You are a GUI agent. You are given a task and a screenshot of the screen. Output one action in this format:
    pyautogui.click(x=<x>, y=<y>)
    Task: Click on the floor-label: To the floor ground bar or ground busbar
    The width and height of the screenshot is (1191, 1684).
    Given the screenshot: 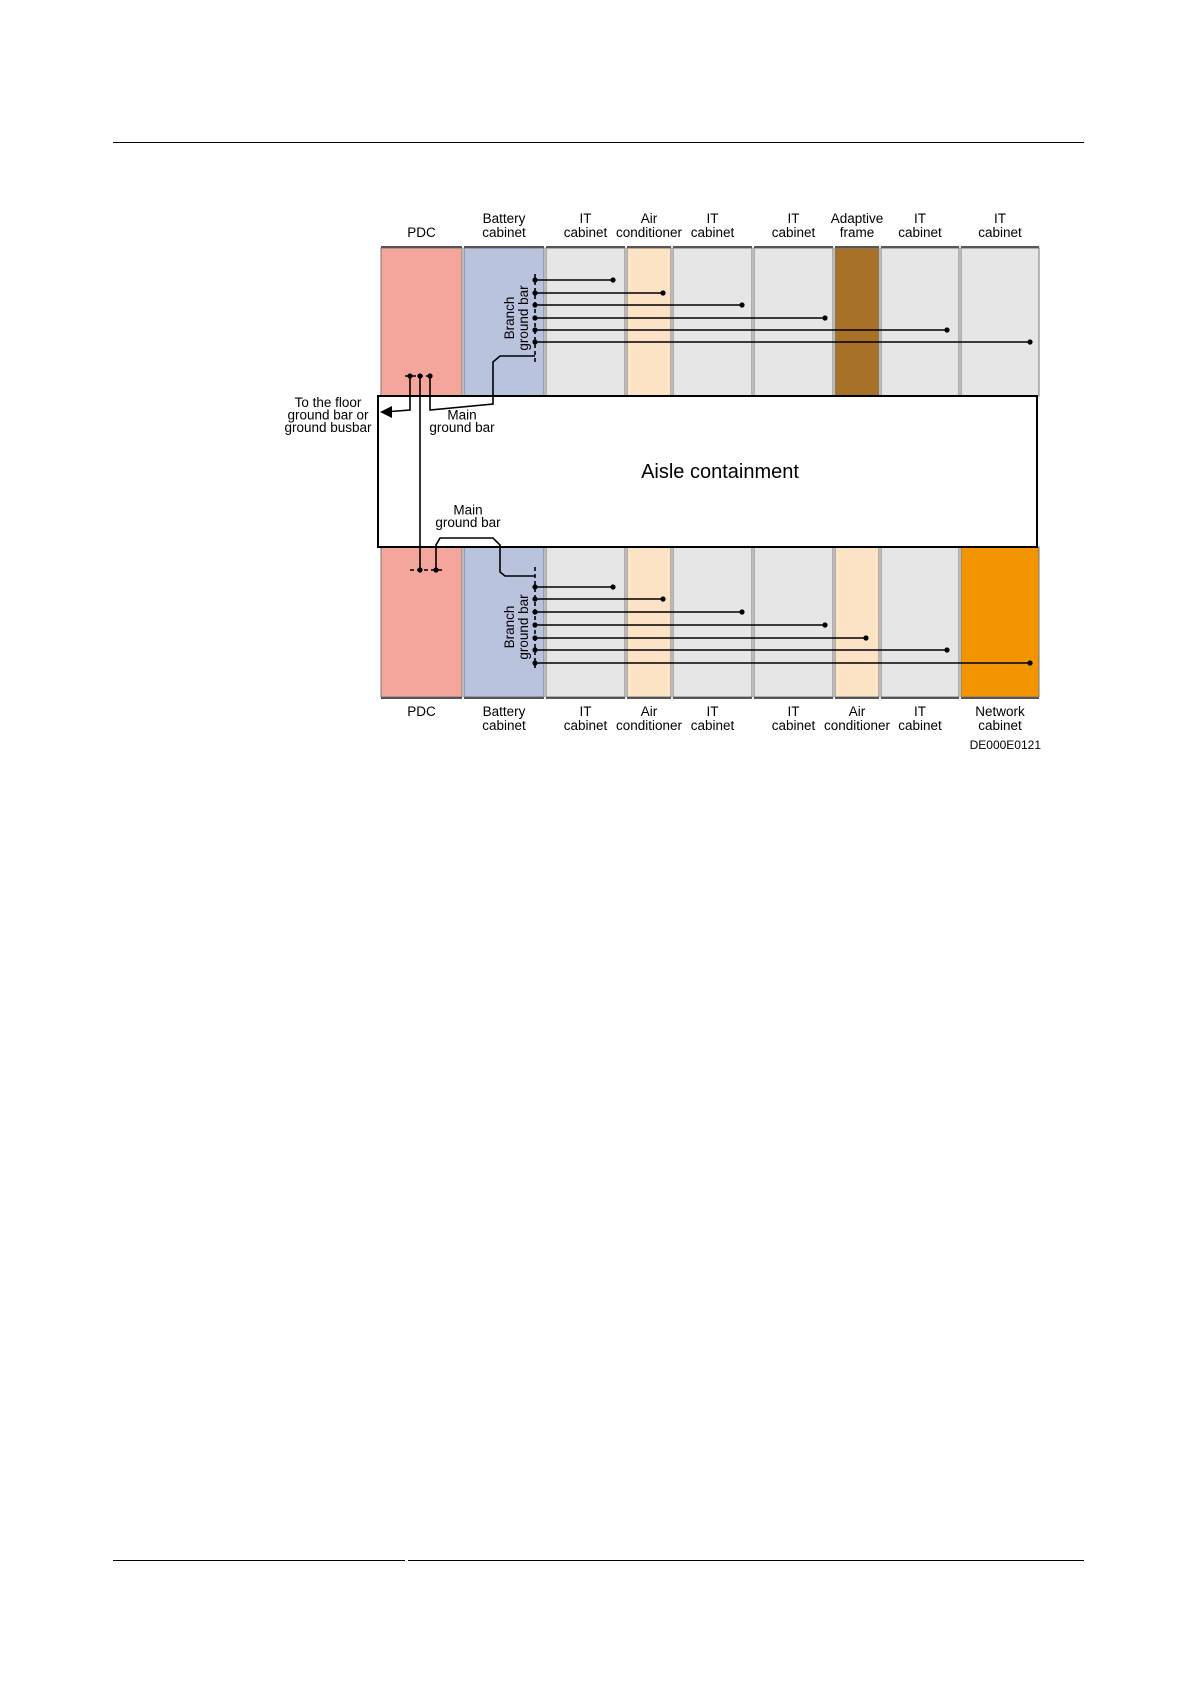 What is the action you would take?
    pyautogui.click(x=328, y=415)
    